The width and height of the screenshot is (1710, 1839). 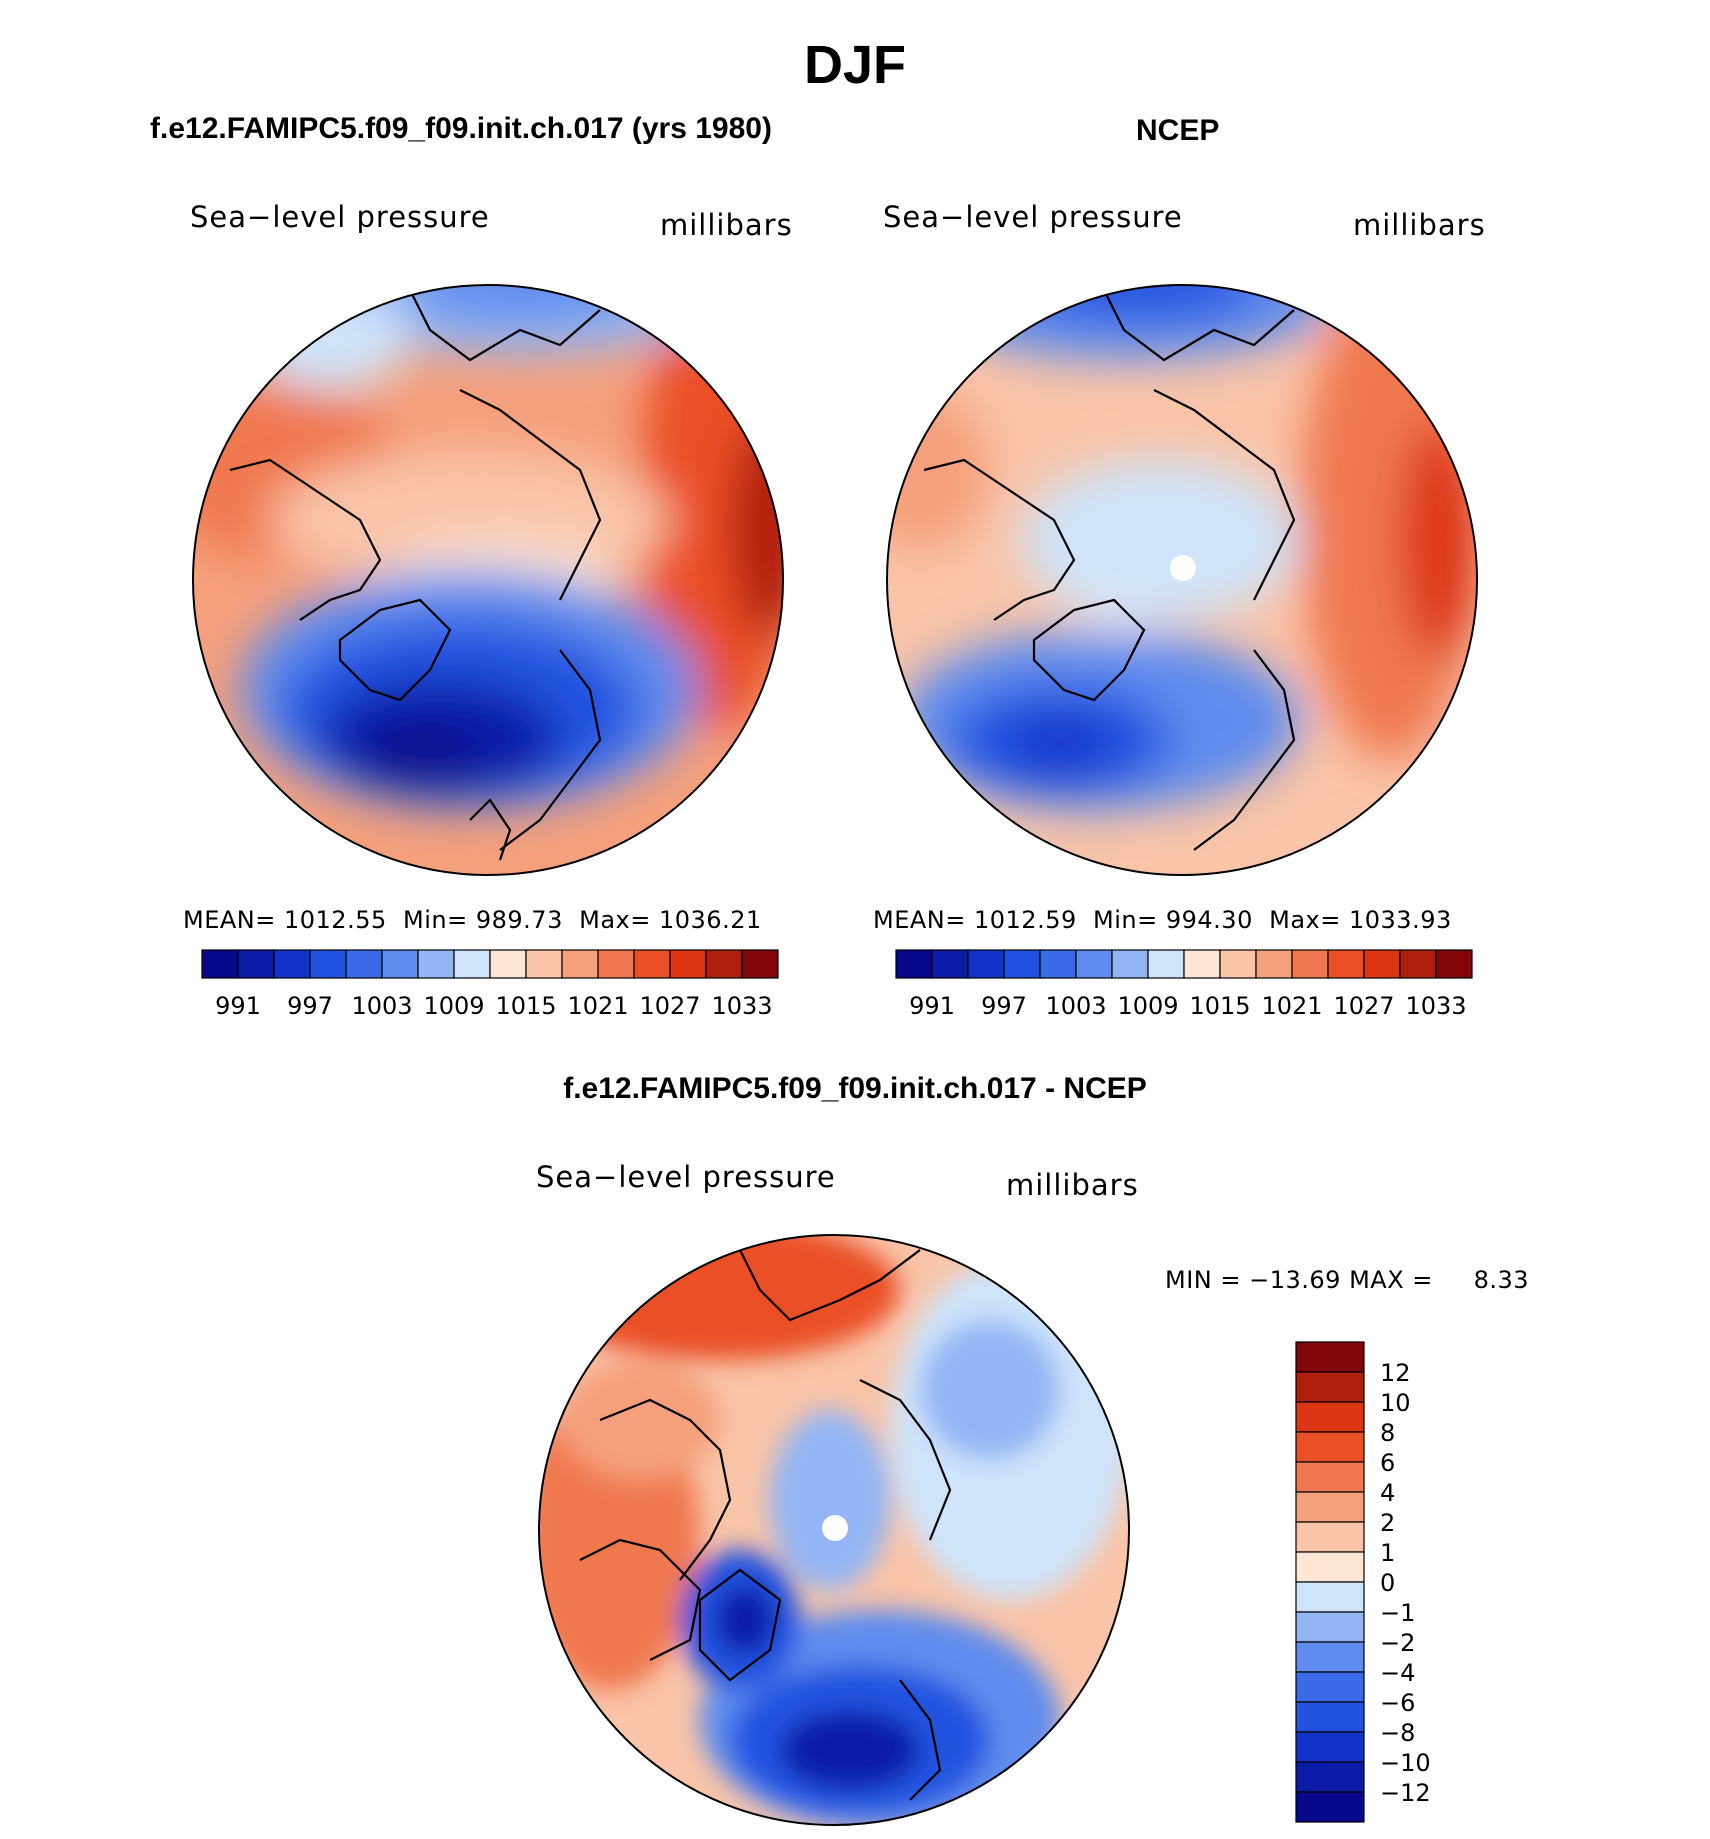 I want to click on colorbar-tick-label: −12, so click(x=1405, y=1793).